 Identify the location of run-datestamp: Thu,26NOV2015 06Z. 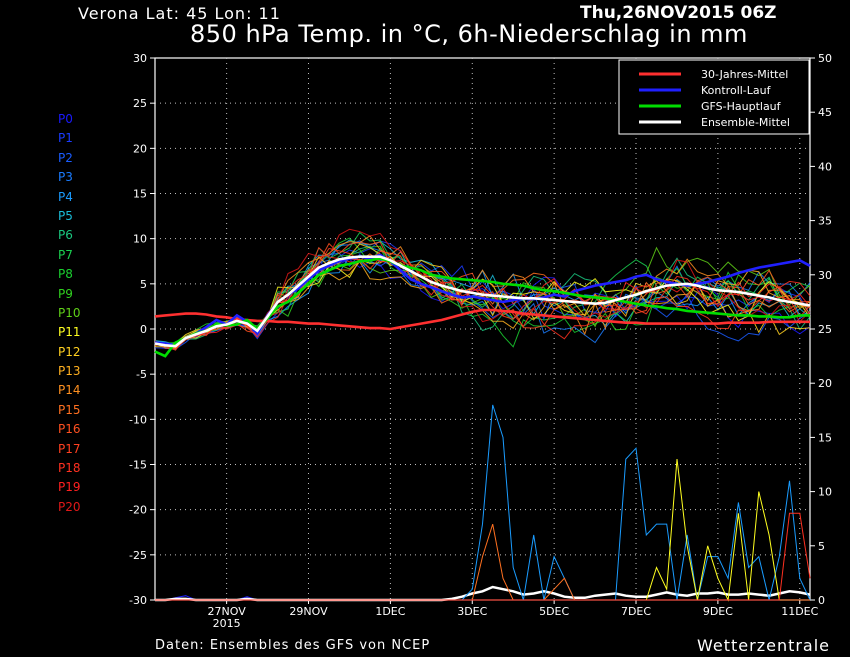
(678, 13).